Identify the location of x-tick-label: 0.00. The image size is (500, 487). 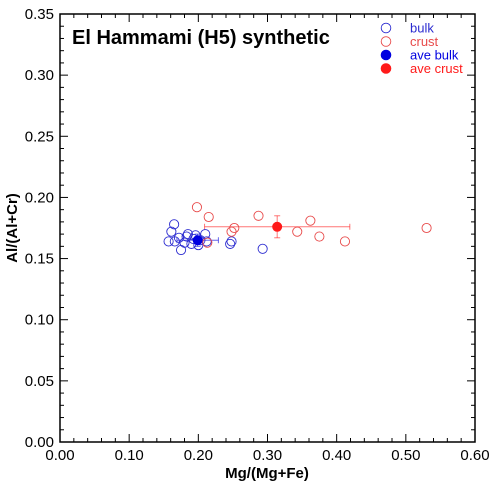
(59, 455).